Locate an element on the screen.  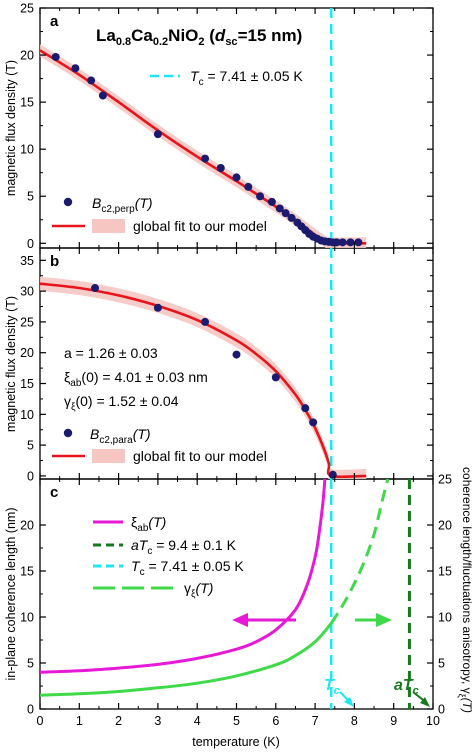
panel-c-ylabel: in-plane coherence length (nm) is located at coordinates (11, 593).